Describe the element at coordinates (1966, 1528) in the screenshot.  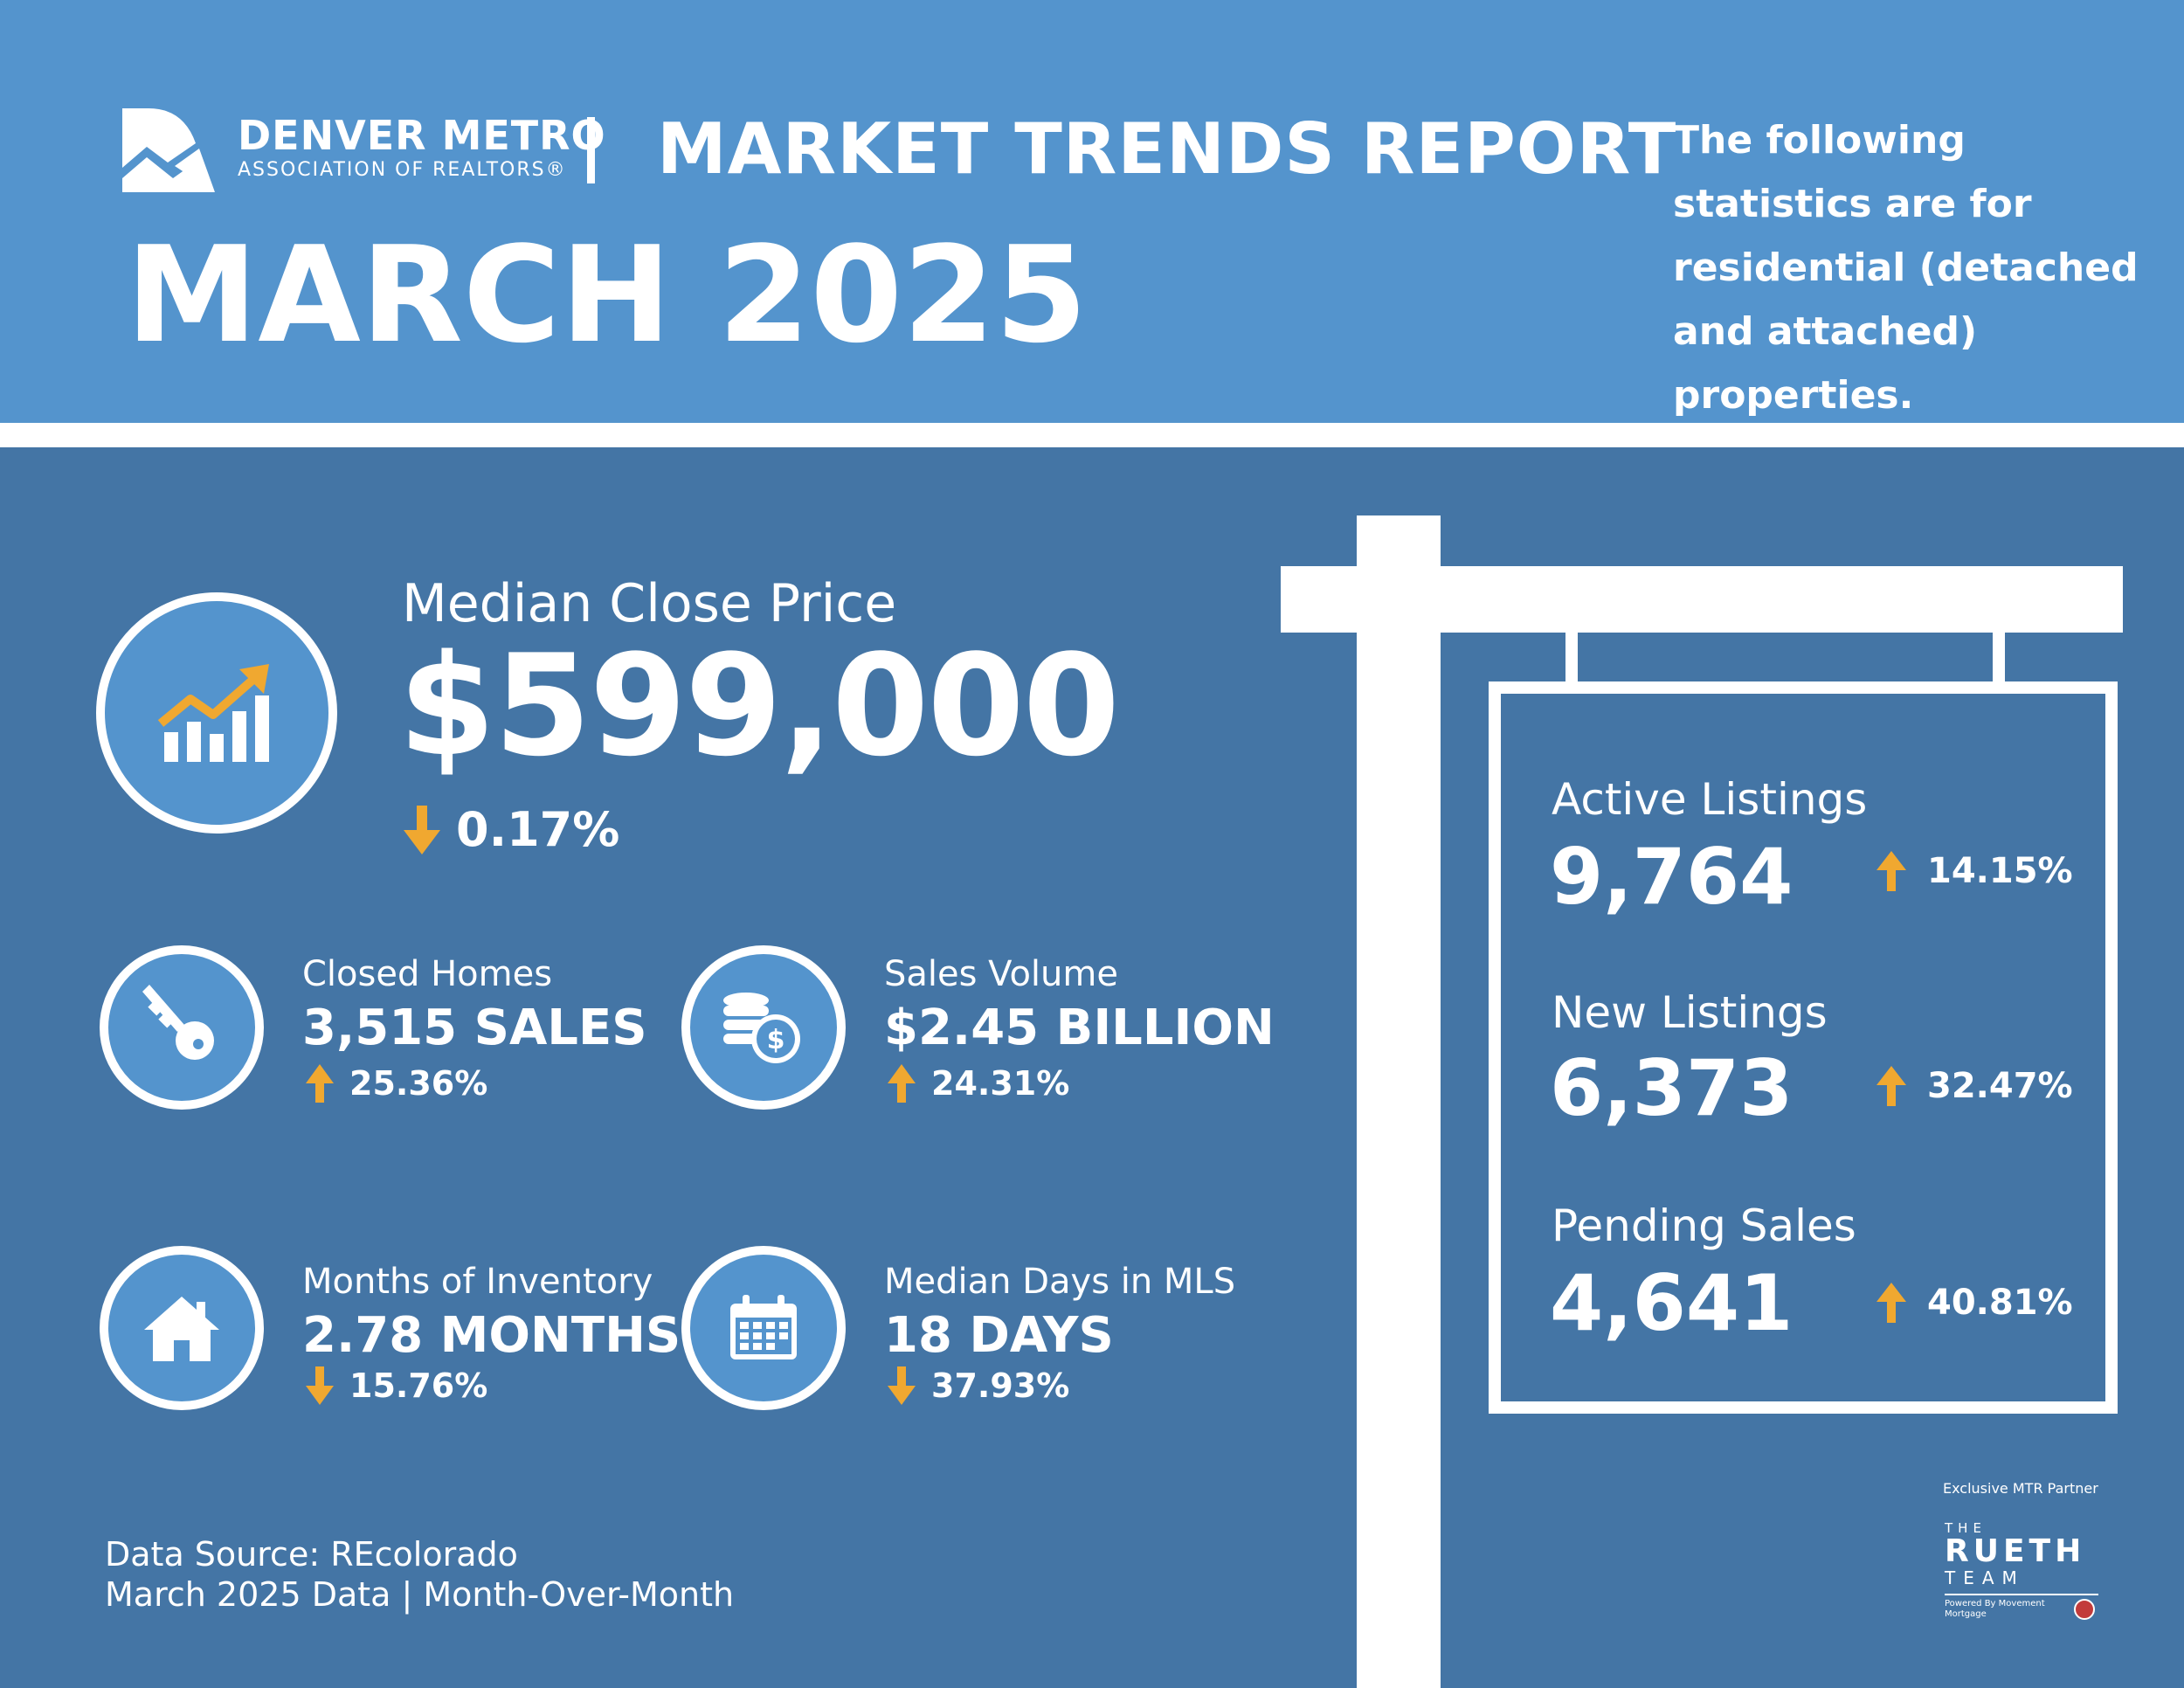
I see `rueth-the: THE` at that location.